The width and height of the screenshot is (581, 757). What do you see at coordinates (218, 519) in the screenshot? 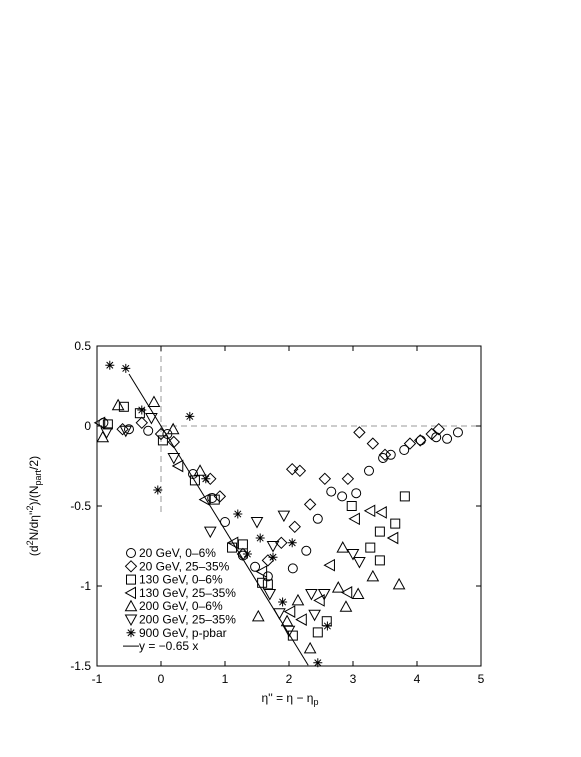
I see `fit-line` at bounding box center [218, 519].